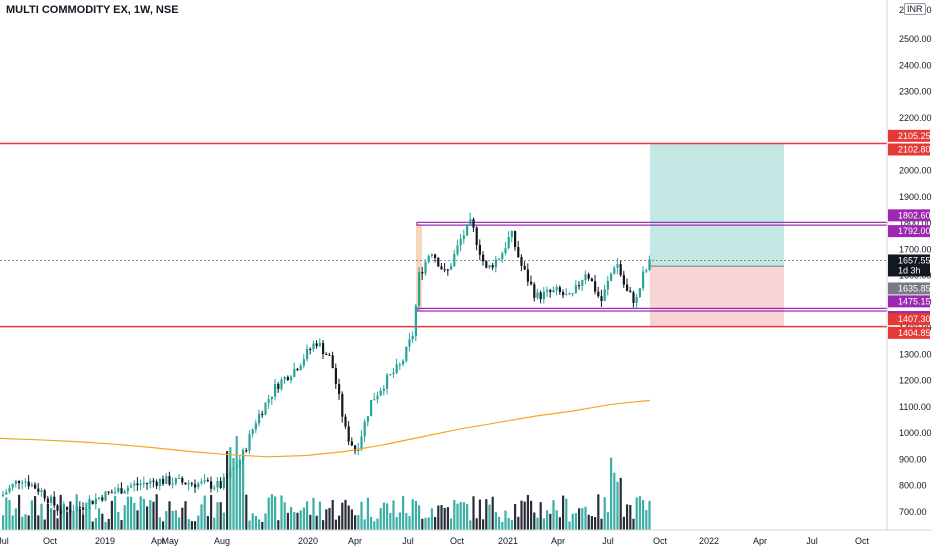 This screenshot has height=555, width=932. What do you see at coordinates (915, 92) in the screenshot?
I see `price-axis-label: 2300.00` at bounding box center [915, 92].